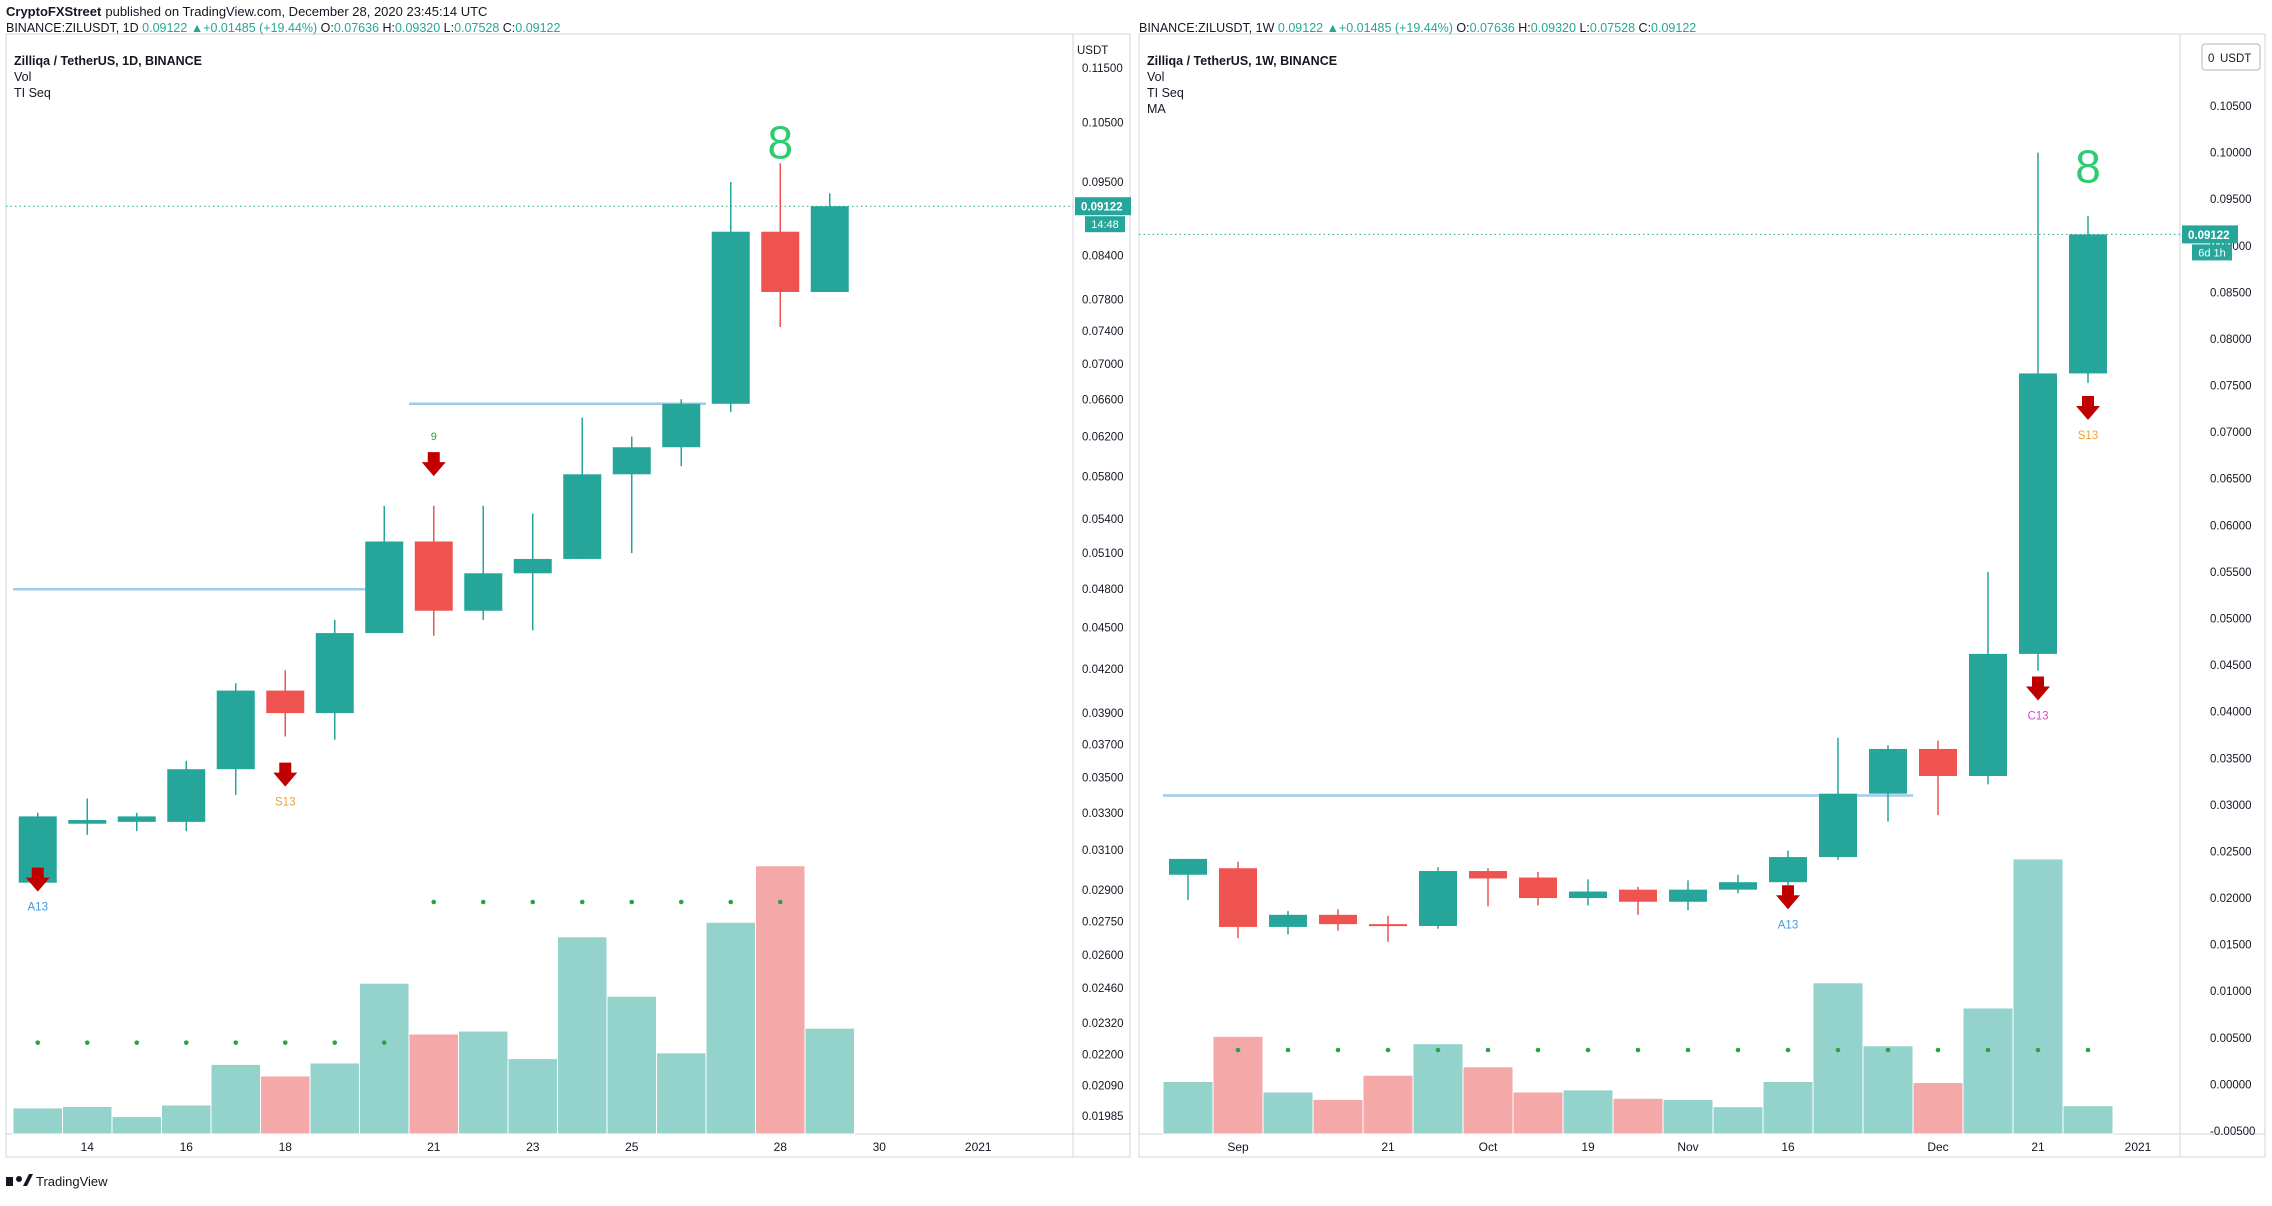 The height and width of the screenshot is (1206, 2272). Describe the element at coordinates (1103, 477) in the screenshot. I see `y-tick-label: 0.05800` at that location.